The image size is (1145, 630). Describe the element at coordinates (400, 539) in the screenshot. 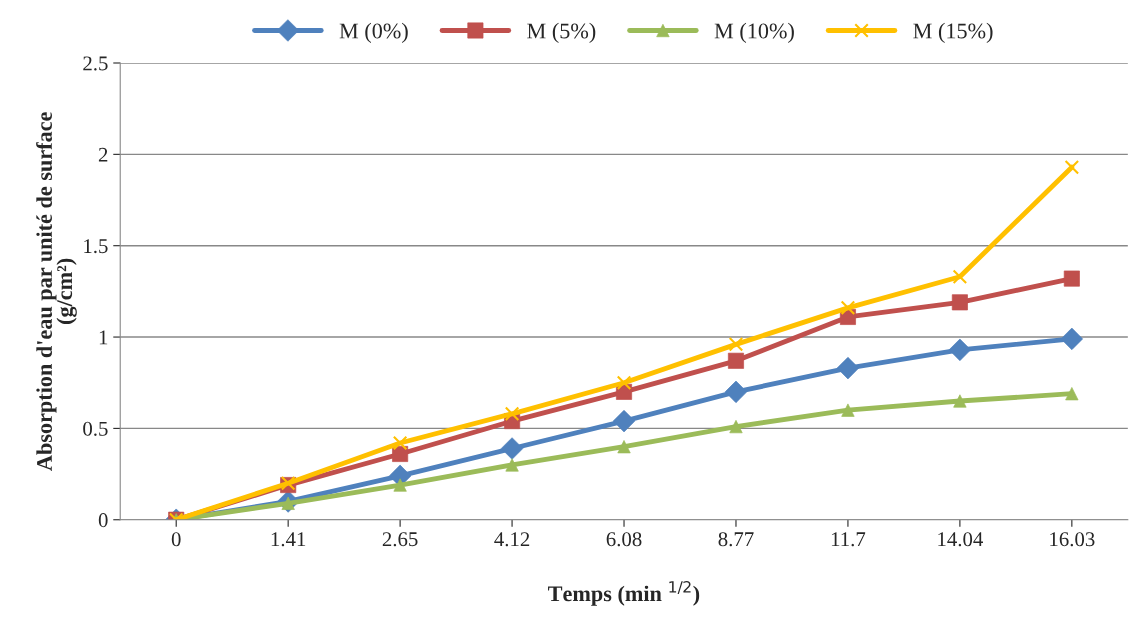

I see `x-tick-label: 2.65` at that location.